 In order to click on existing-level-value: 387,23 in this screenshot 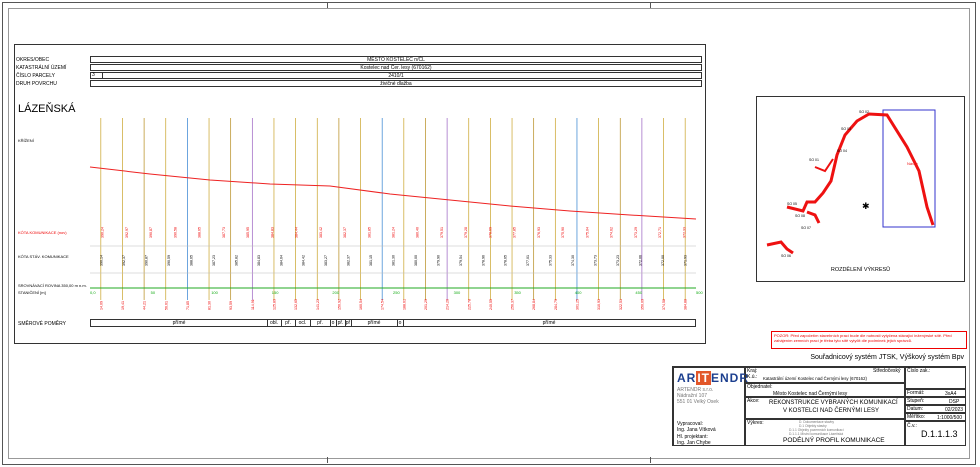, I will do `click(214, 260)`.